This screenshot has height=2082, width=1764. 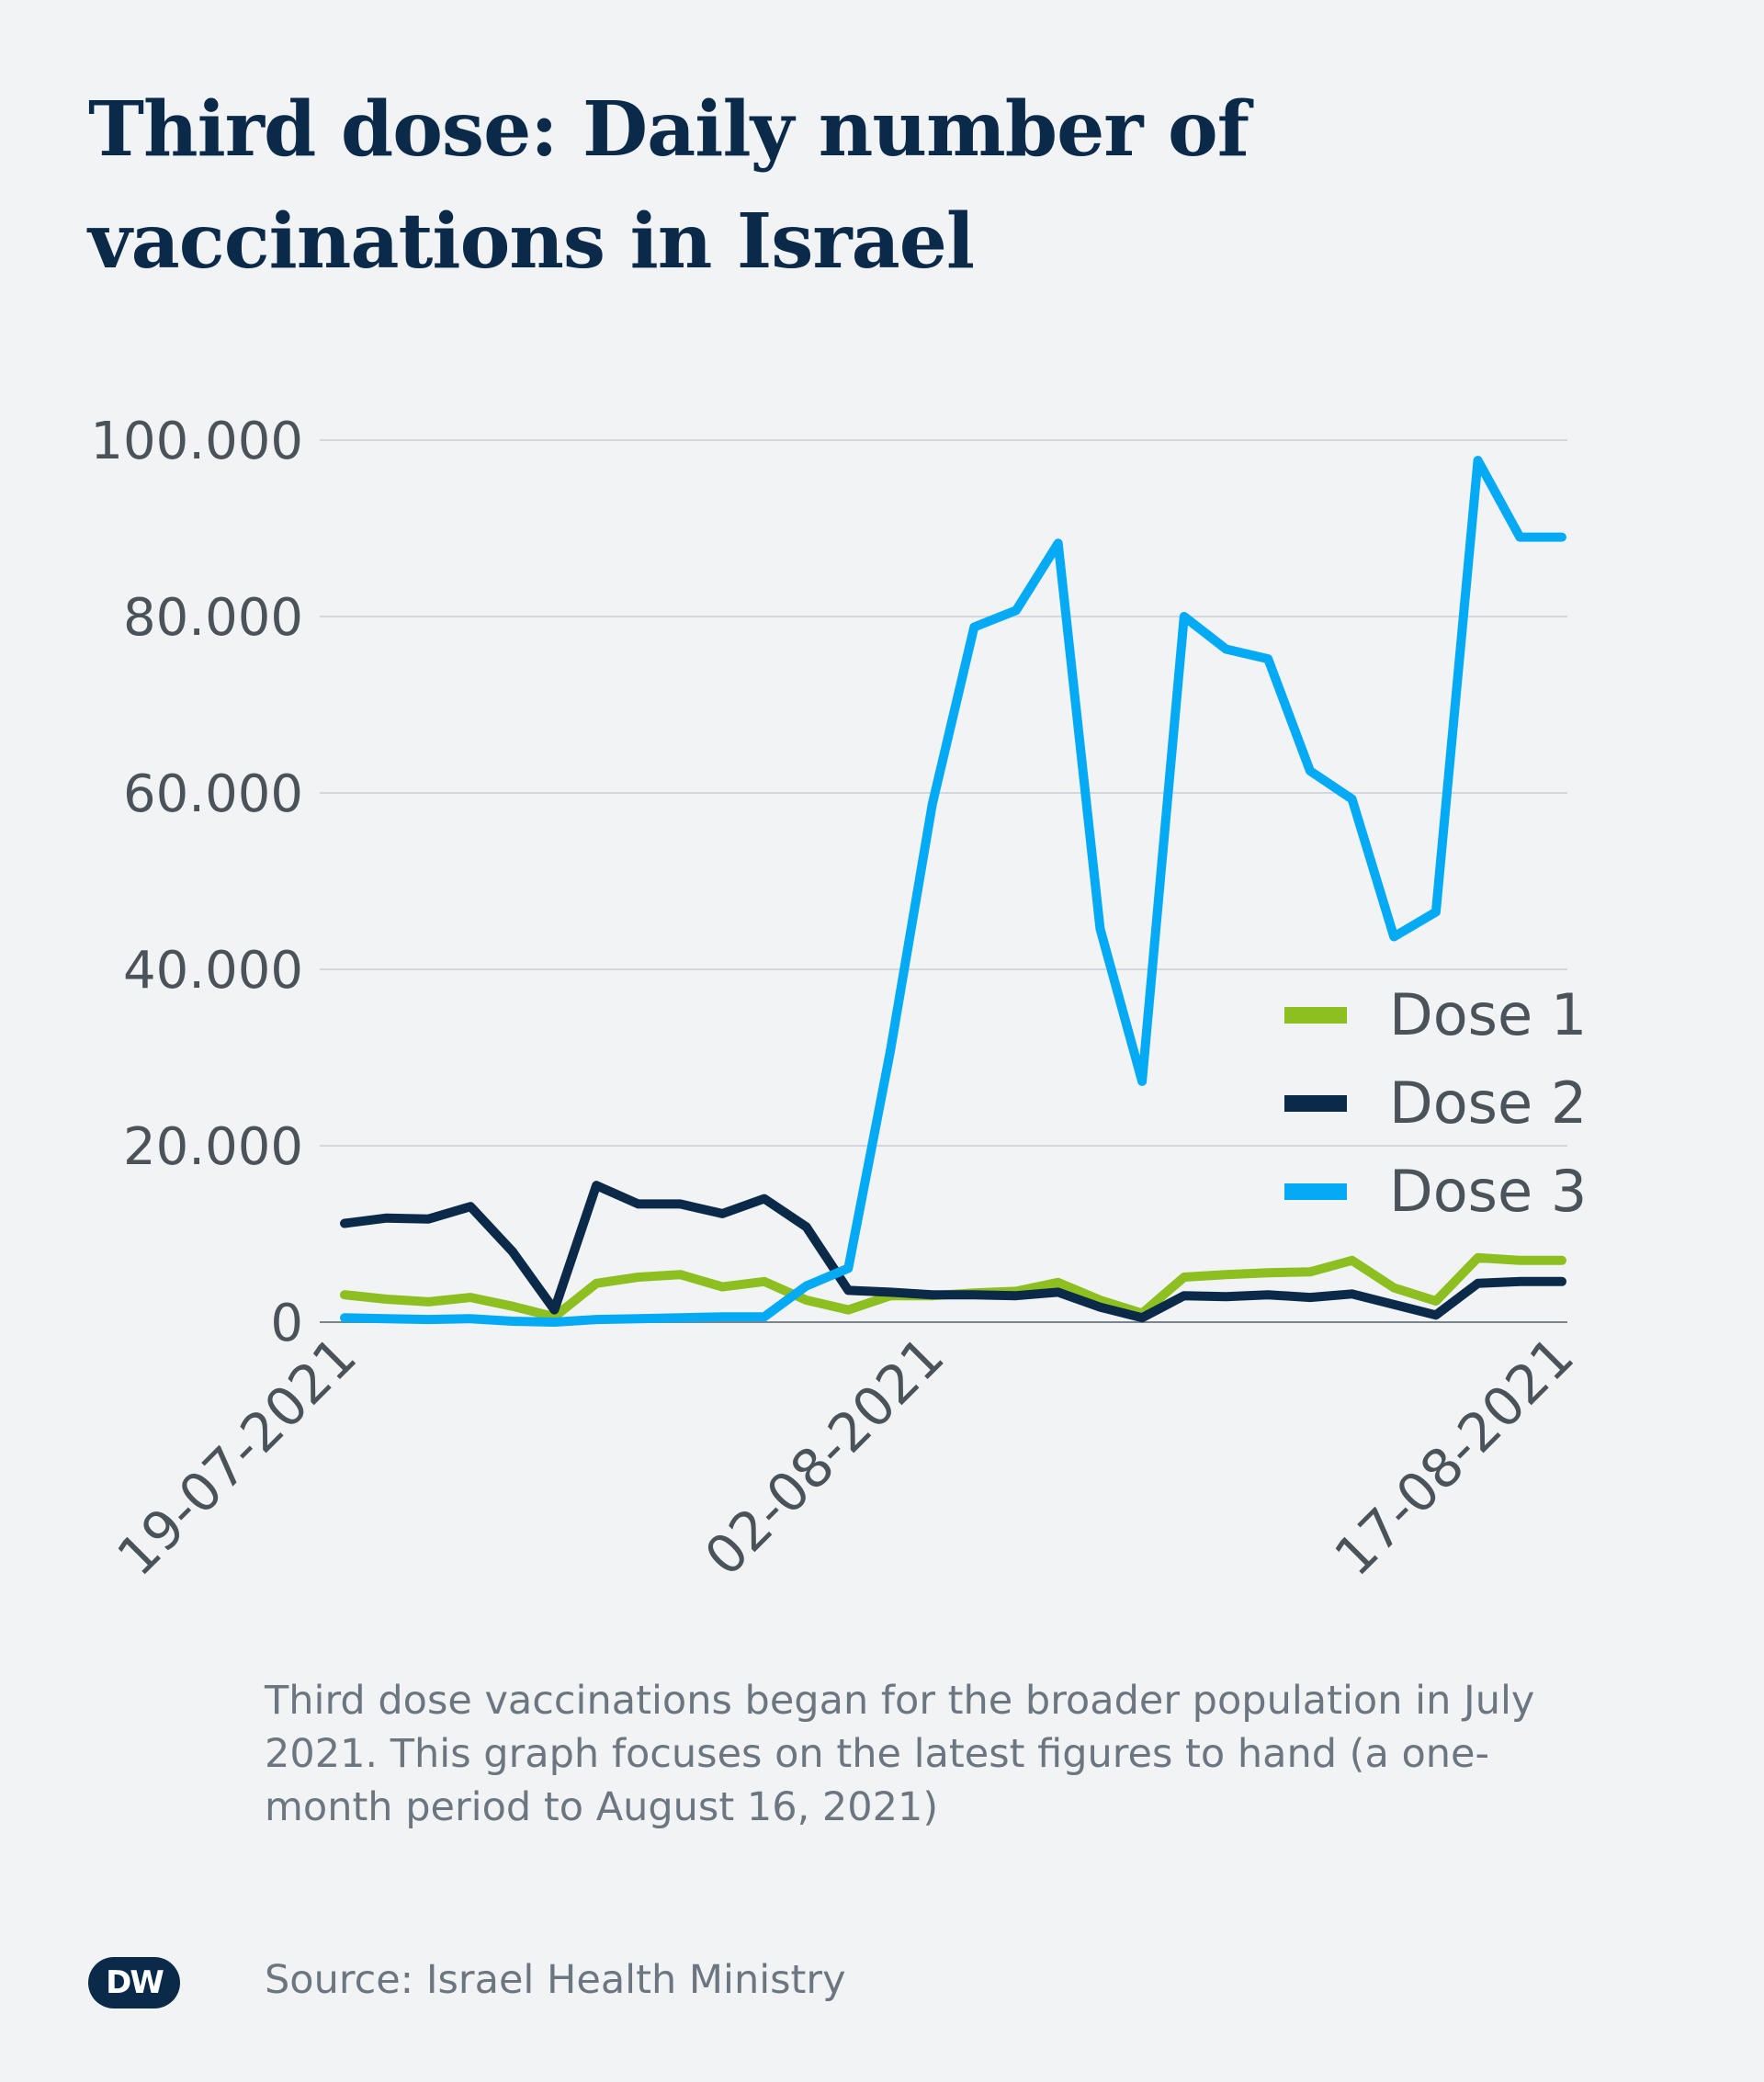 I want to click on y-tick-label: 20.000, so click(x=213, y=1147).